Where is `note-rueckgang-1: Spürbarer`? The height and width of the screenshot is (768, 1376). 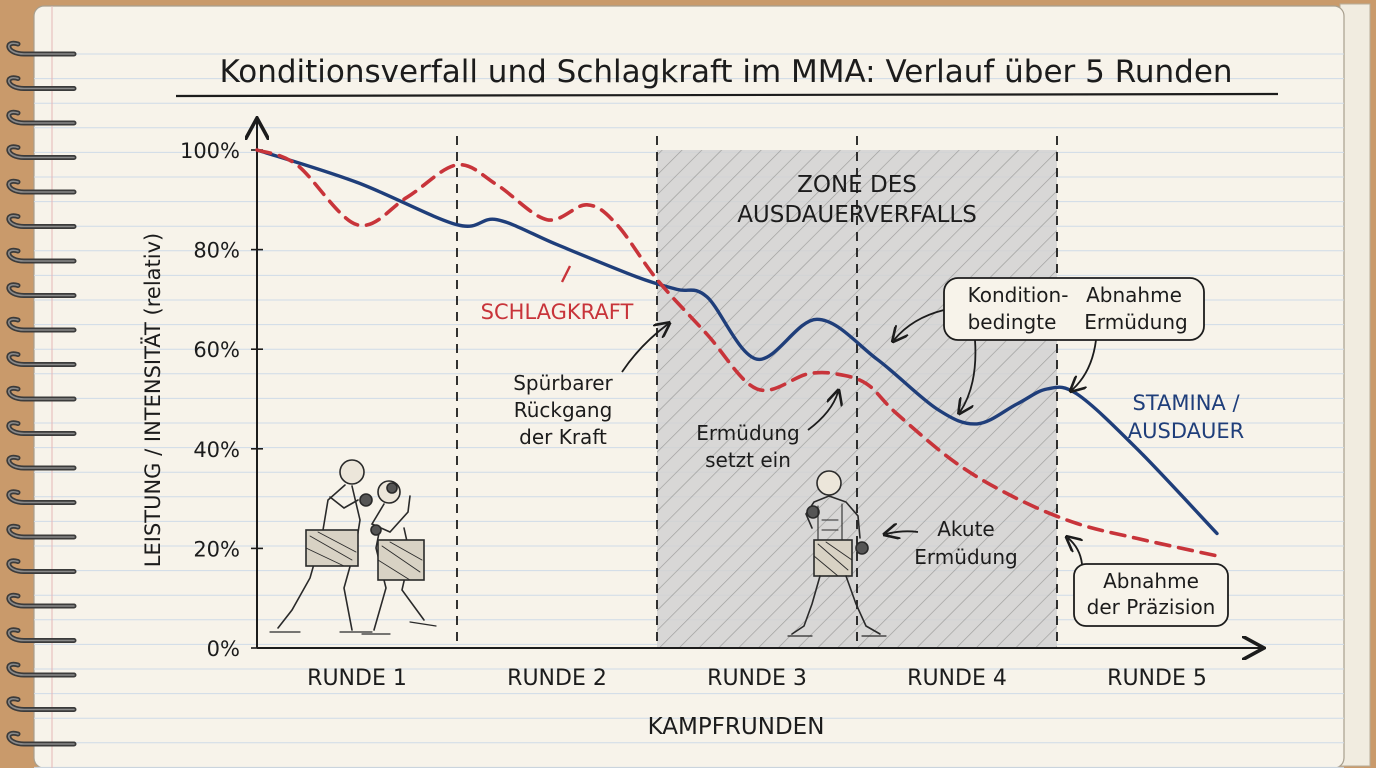 note-rueckgang-1: Spürbarer is located at coordinates (563, 383).